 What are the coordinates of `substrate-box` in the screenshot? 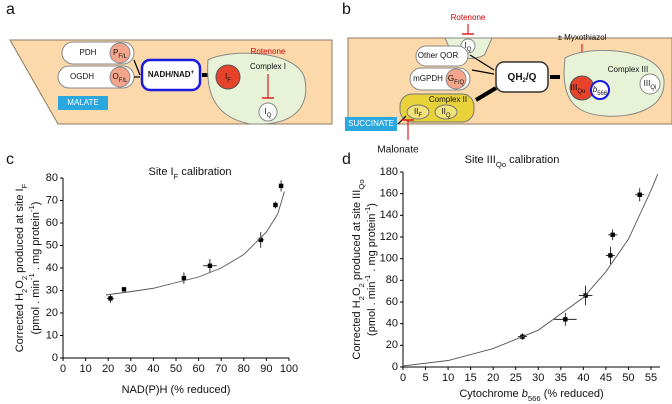 It's located at (371, 124).